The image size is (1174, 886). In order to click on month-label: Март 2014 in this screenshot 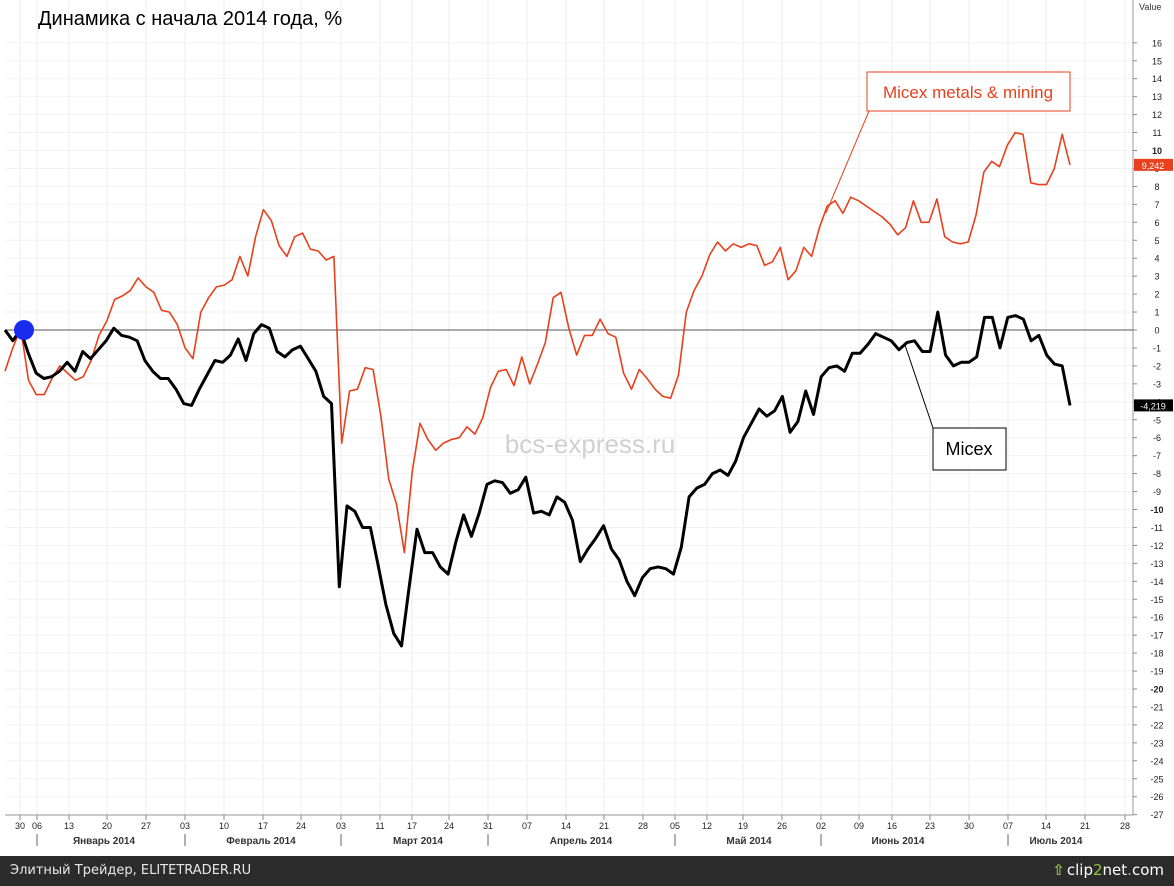, I will do `click(418, 841)`.